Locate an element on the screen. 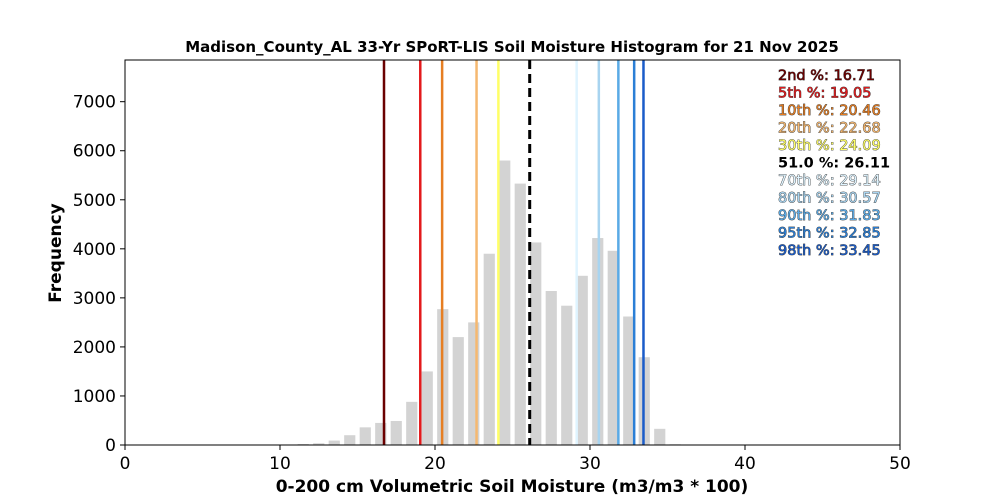  y-tick-label: 7000 is located at coordinates (94, 103).